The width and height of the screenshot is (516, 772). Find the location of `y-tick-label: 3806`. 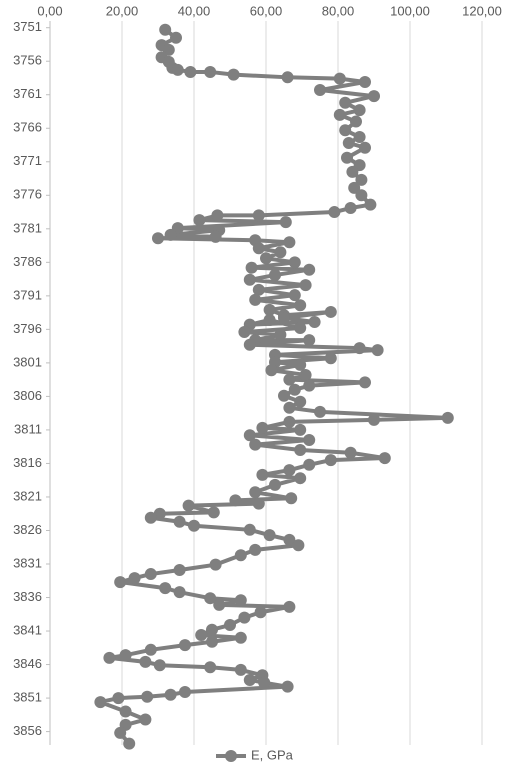

y-tick-label: 3806 is located at coordinates (27, 395).